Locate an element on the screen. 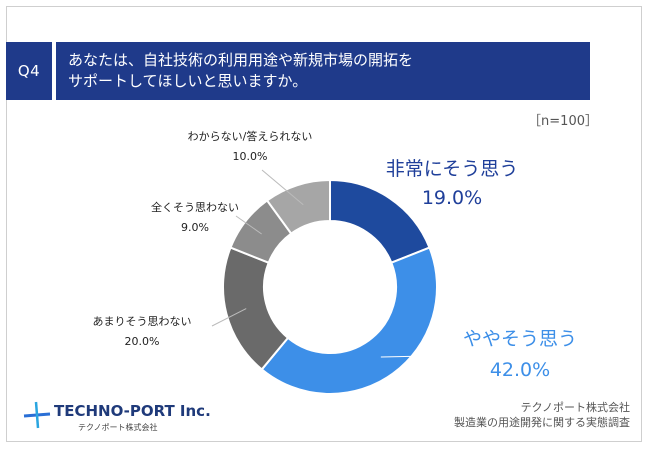 The image size is (650, 450). category-label: ややそう思う is located at coordinates (519, 339).